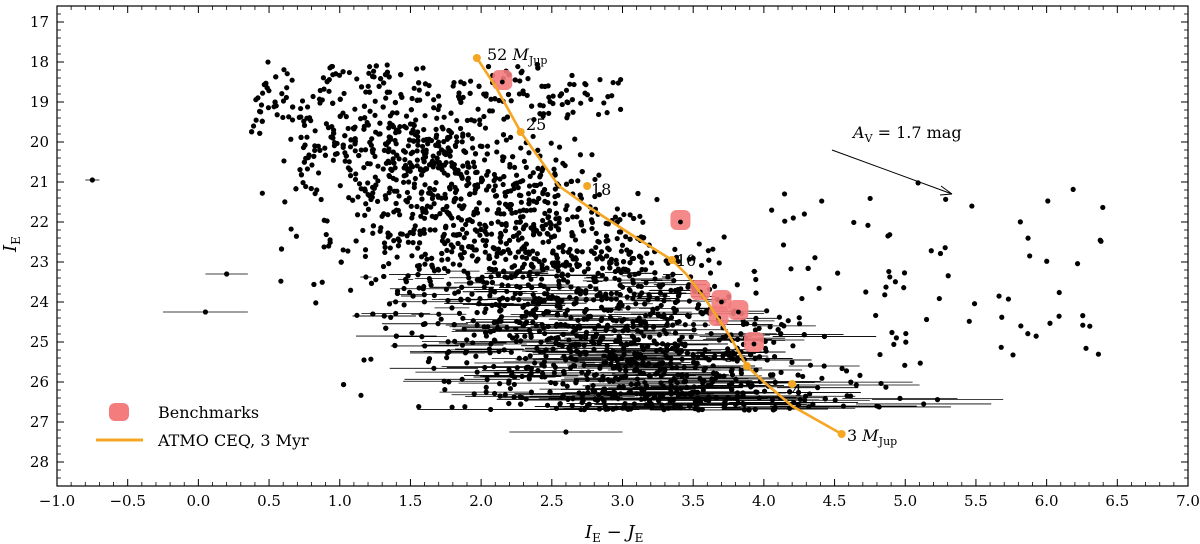 The height and width of the screenshot is (544, 1200). Describe the element at coordinates (340, 501) in the screenshot. I see `x-tick-label: 1.0` at that location.